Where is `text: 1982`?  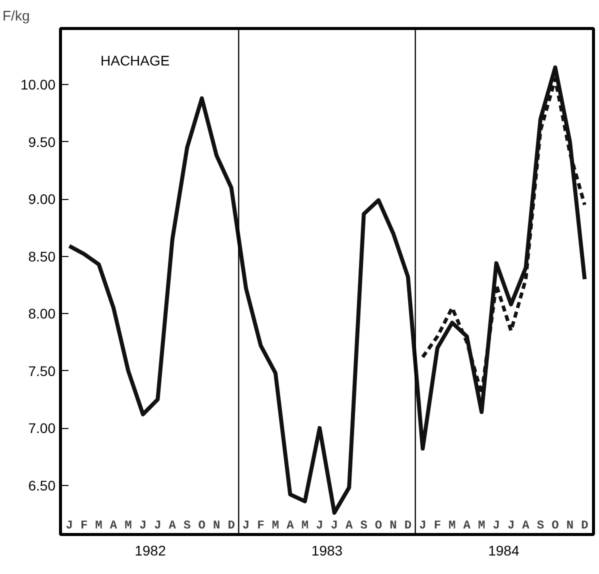
text: 1982 is located at coordinates (150, 550).